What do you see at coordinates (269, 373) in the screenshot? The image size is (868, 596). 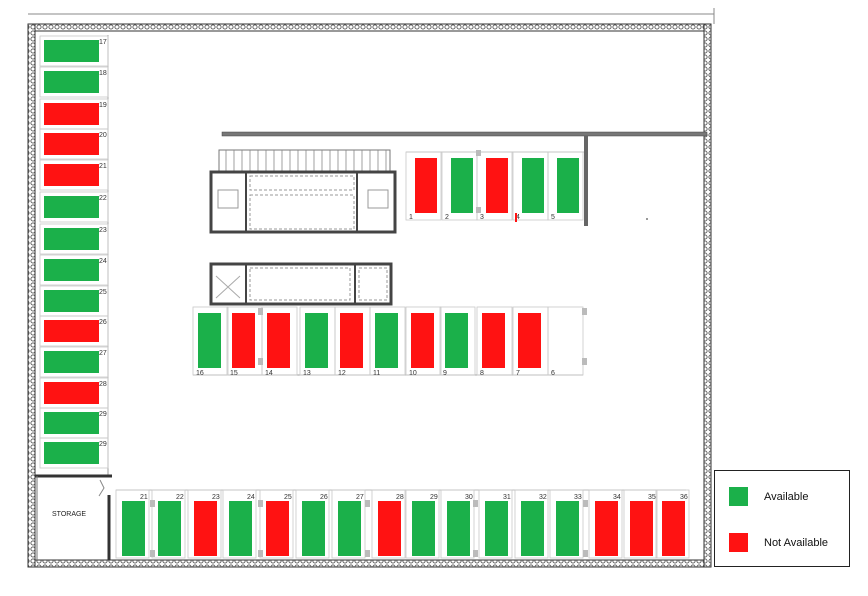 I see `middle-stall-number: 14` at bounding box center [269, 373].